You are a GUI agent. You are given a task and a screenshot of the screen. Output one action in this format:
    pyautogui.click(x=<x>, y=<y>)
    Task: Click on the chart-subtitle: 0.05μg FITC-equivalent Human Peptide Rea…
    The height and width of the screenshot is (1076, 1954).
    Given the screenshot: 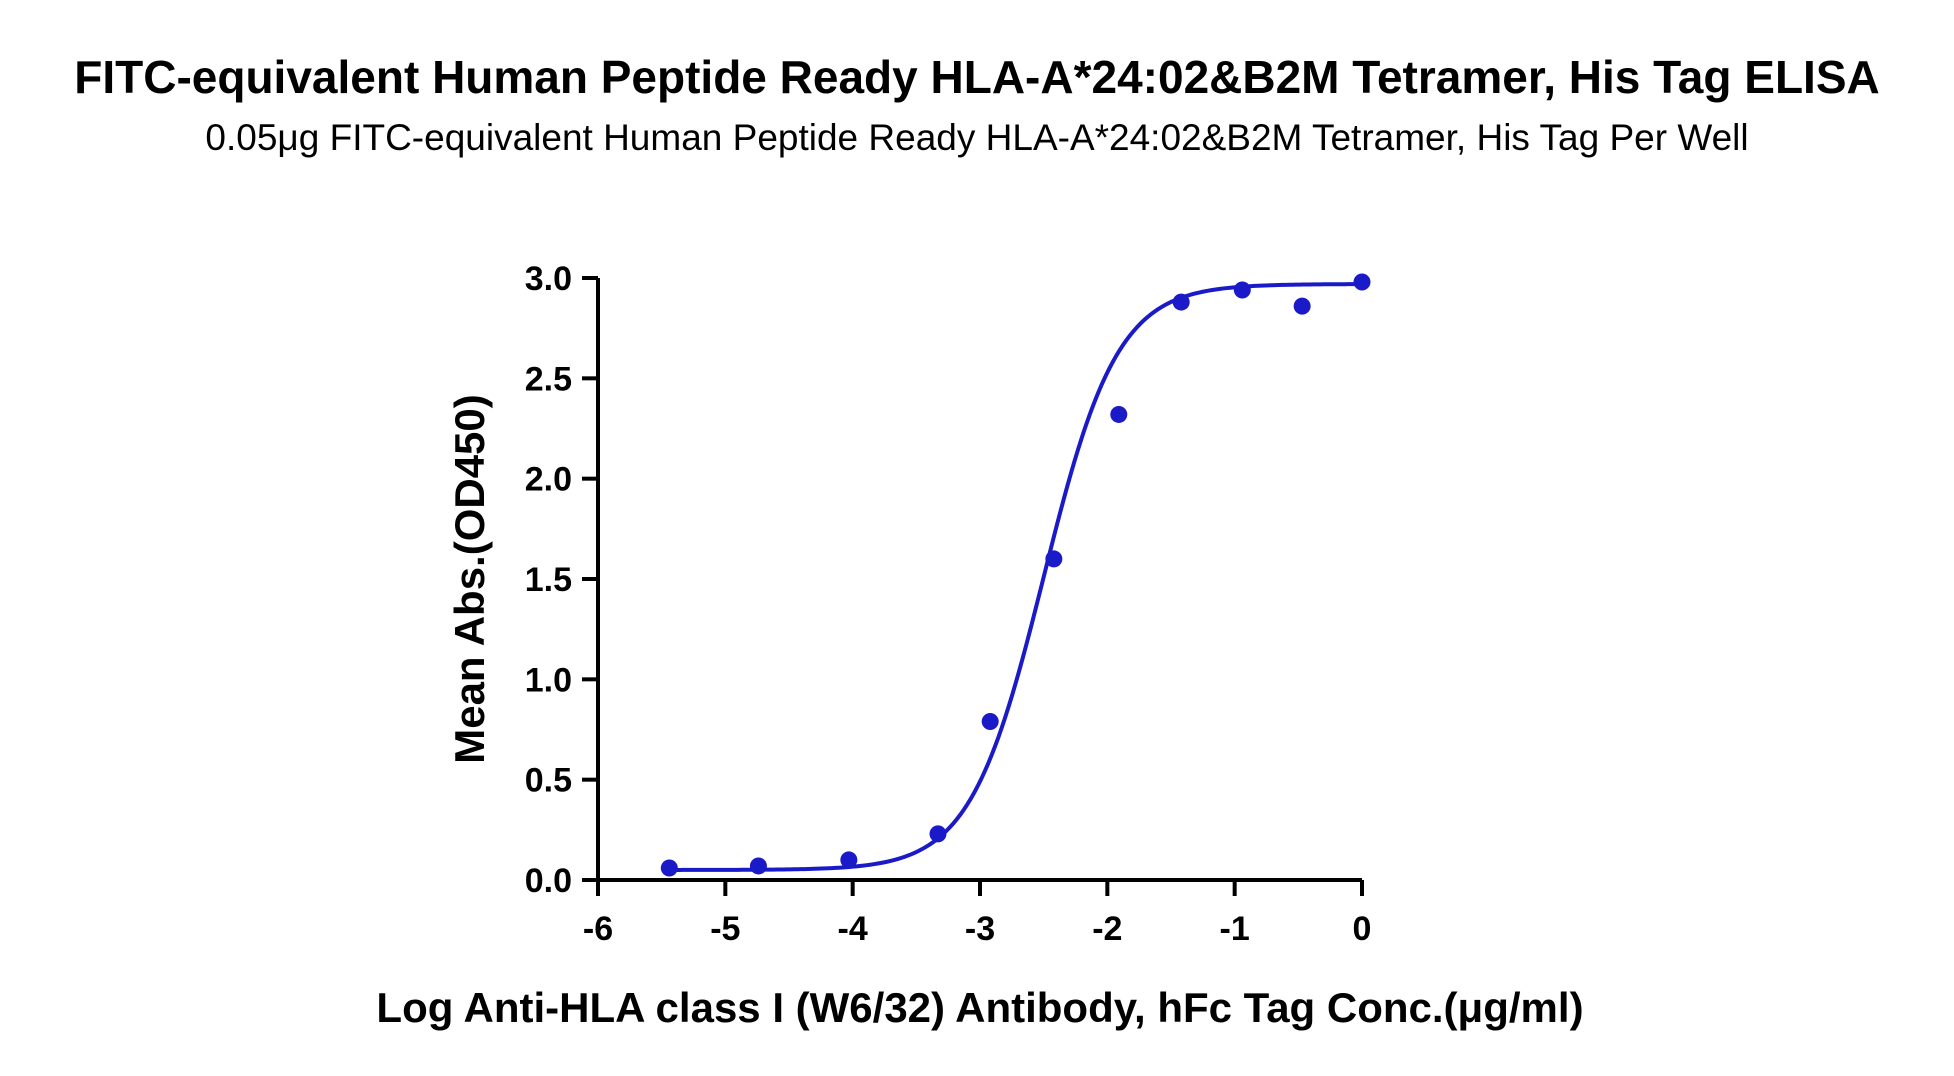 What is the action you would take?
    pyautogui.click(x=976, y=137)
    